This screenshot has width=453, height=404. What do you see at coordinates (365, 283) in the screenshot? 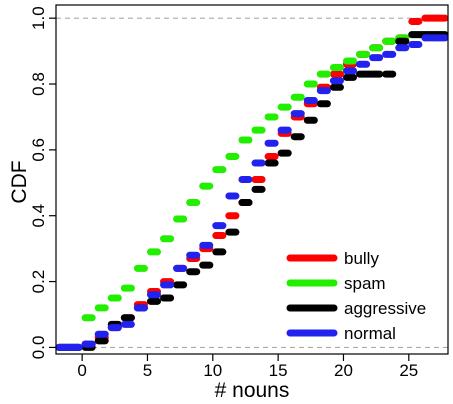
I see `legend-label-spam: spam` at bounding box center [365, 283].